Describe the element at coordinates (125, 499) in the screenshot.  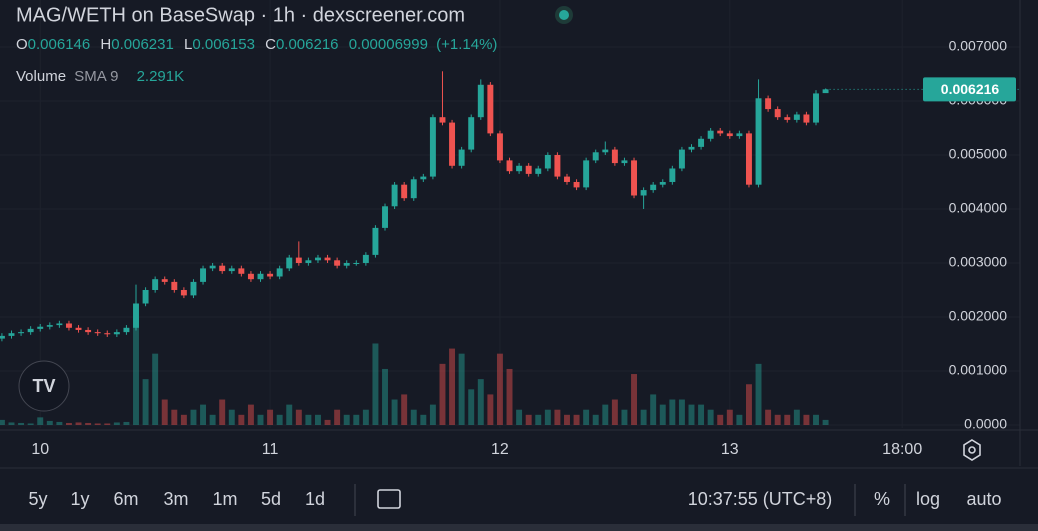
I see `range-button: 6m` at that location.